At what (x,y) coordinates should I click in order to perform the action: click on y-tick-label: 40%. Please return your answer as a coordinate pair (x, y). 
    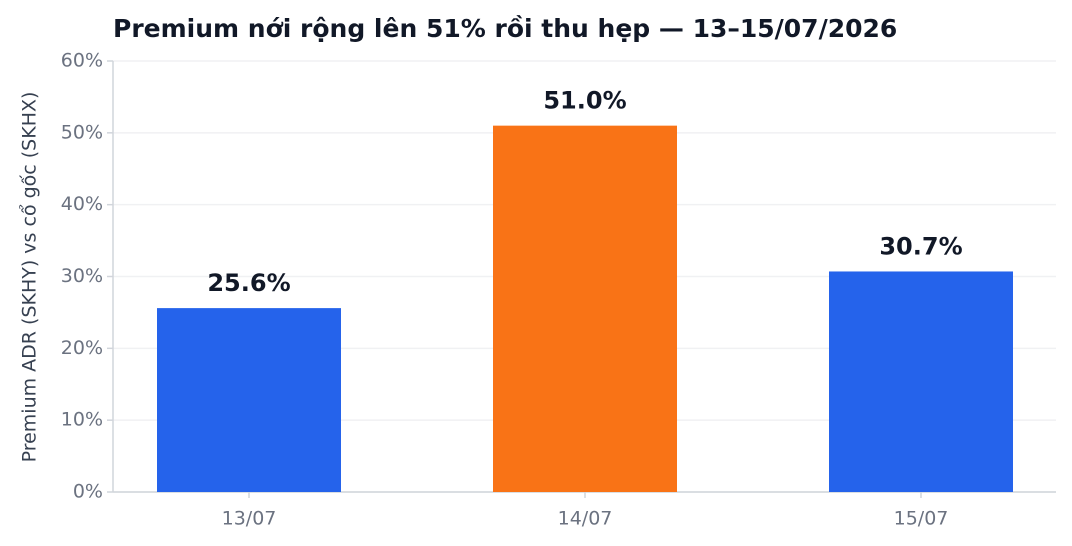
    Looking at the image, I should click on (82, 204).